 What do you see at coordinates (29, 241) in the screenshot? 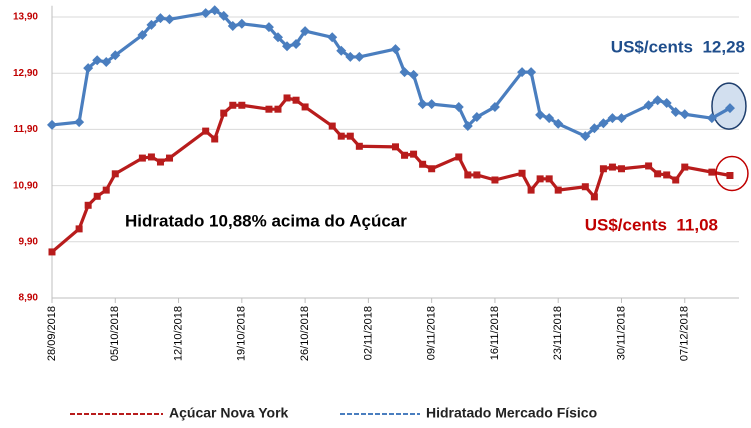
I see `y-tick-label: 9,90` at bounding box center [29, 241].